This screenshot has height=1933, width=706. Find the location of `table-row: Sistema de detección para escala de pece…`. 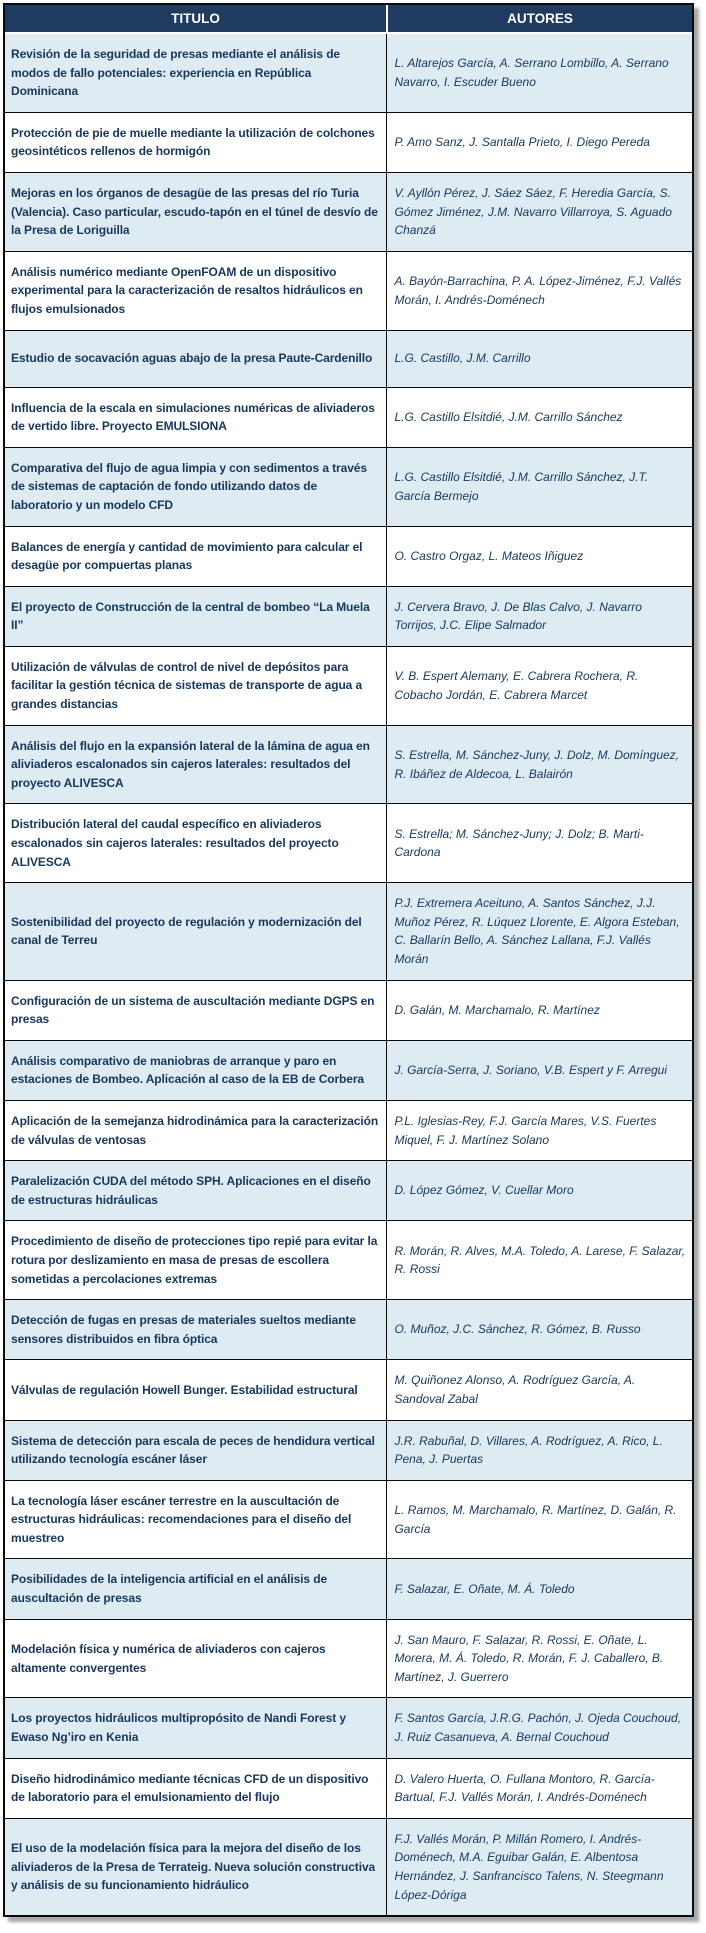

table-row: Sistema de detección para escala de pece… is located at coordinates (348, 1450).